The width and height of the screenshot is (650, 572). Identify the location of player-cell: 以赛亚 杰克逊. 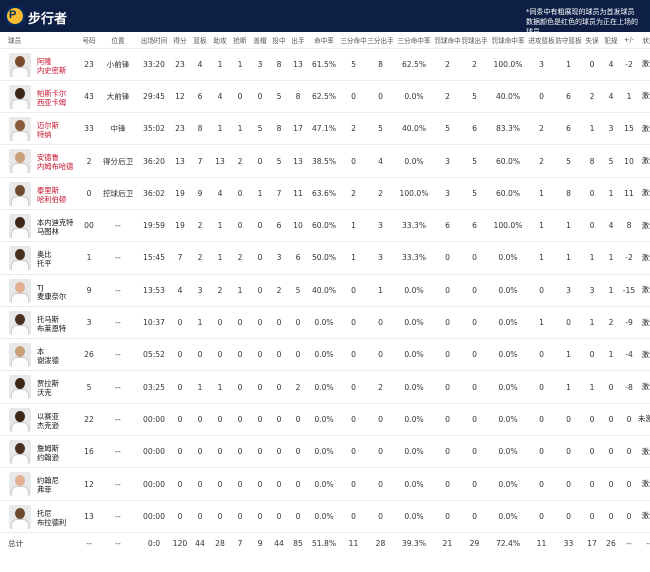
(40, 419).